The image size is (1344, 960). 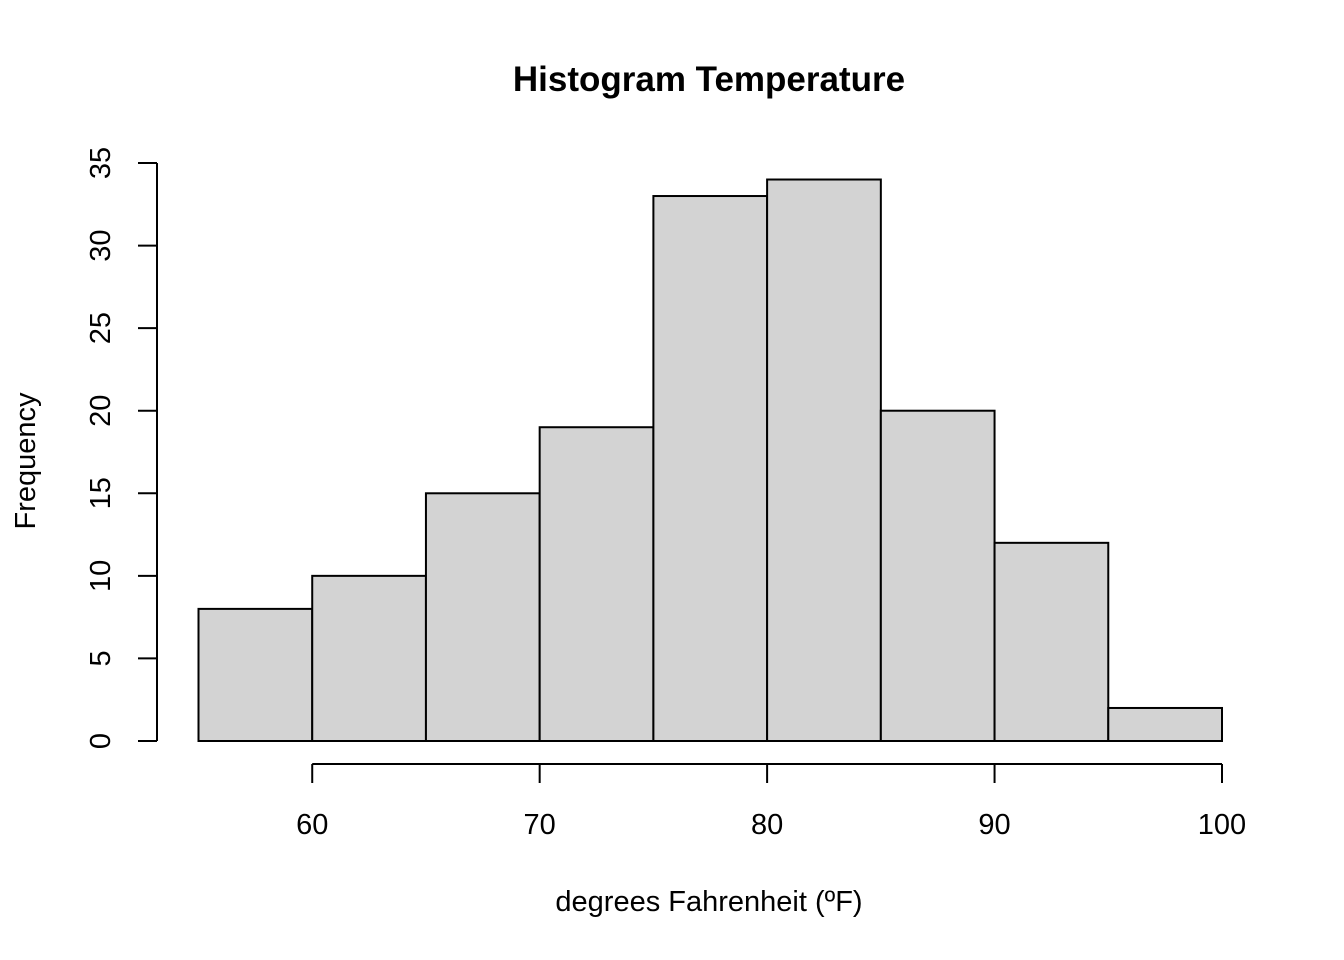 I want to click on y-tick-label: 5, so click(x=101, y=658).